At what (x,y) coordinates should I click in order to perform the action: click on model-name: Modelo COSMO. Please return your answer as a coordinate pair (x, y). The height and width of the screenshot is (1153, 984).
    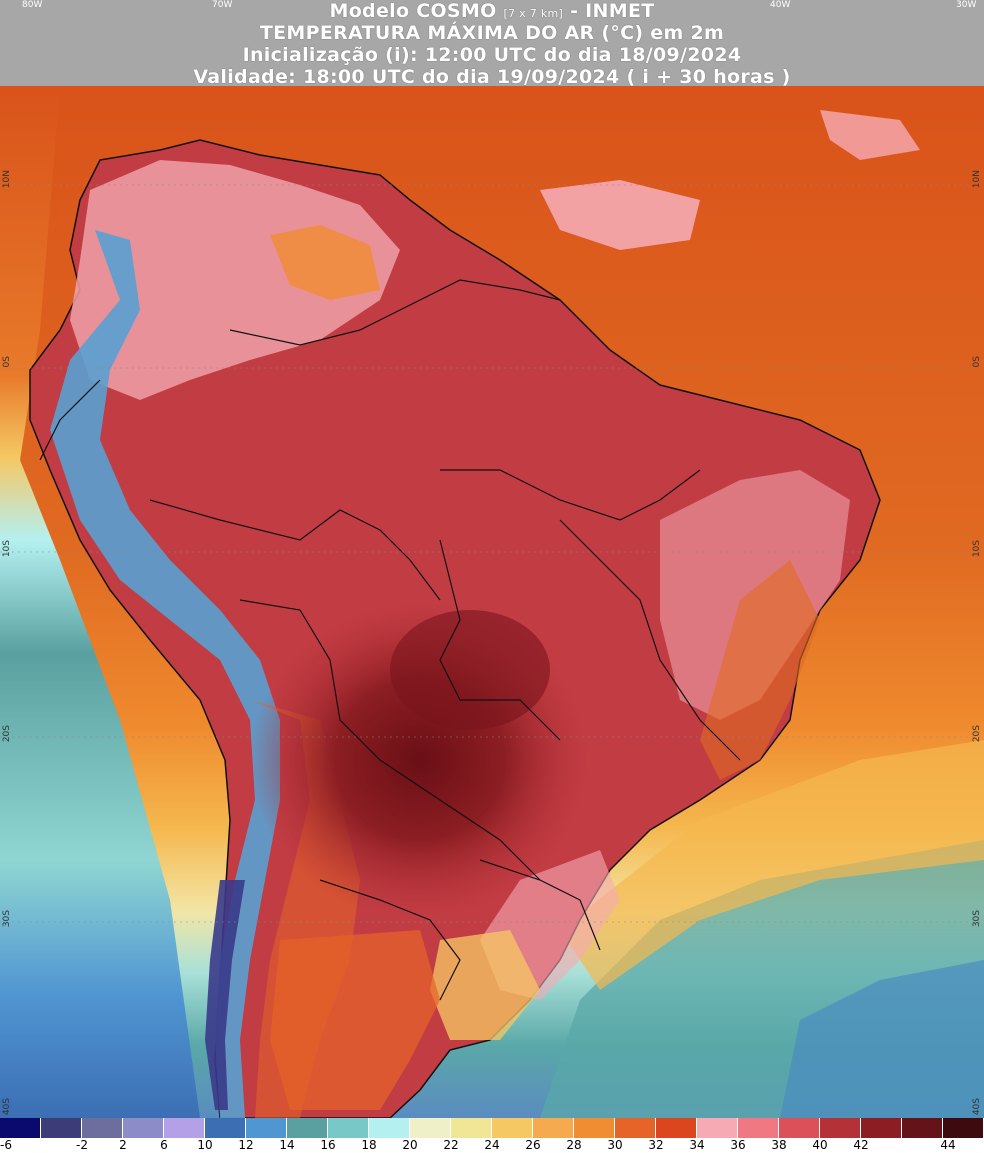
    Looking at the image, I should click on (413, 11).